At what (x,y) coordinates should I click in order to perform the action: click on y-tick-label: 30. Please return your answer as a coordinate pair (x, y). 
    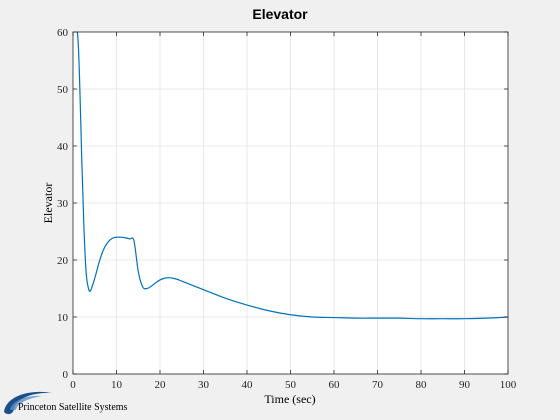
    Looking at the image, I should click on (63, 204).